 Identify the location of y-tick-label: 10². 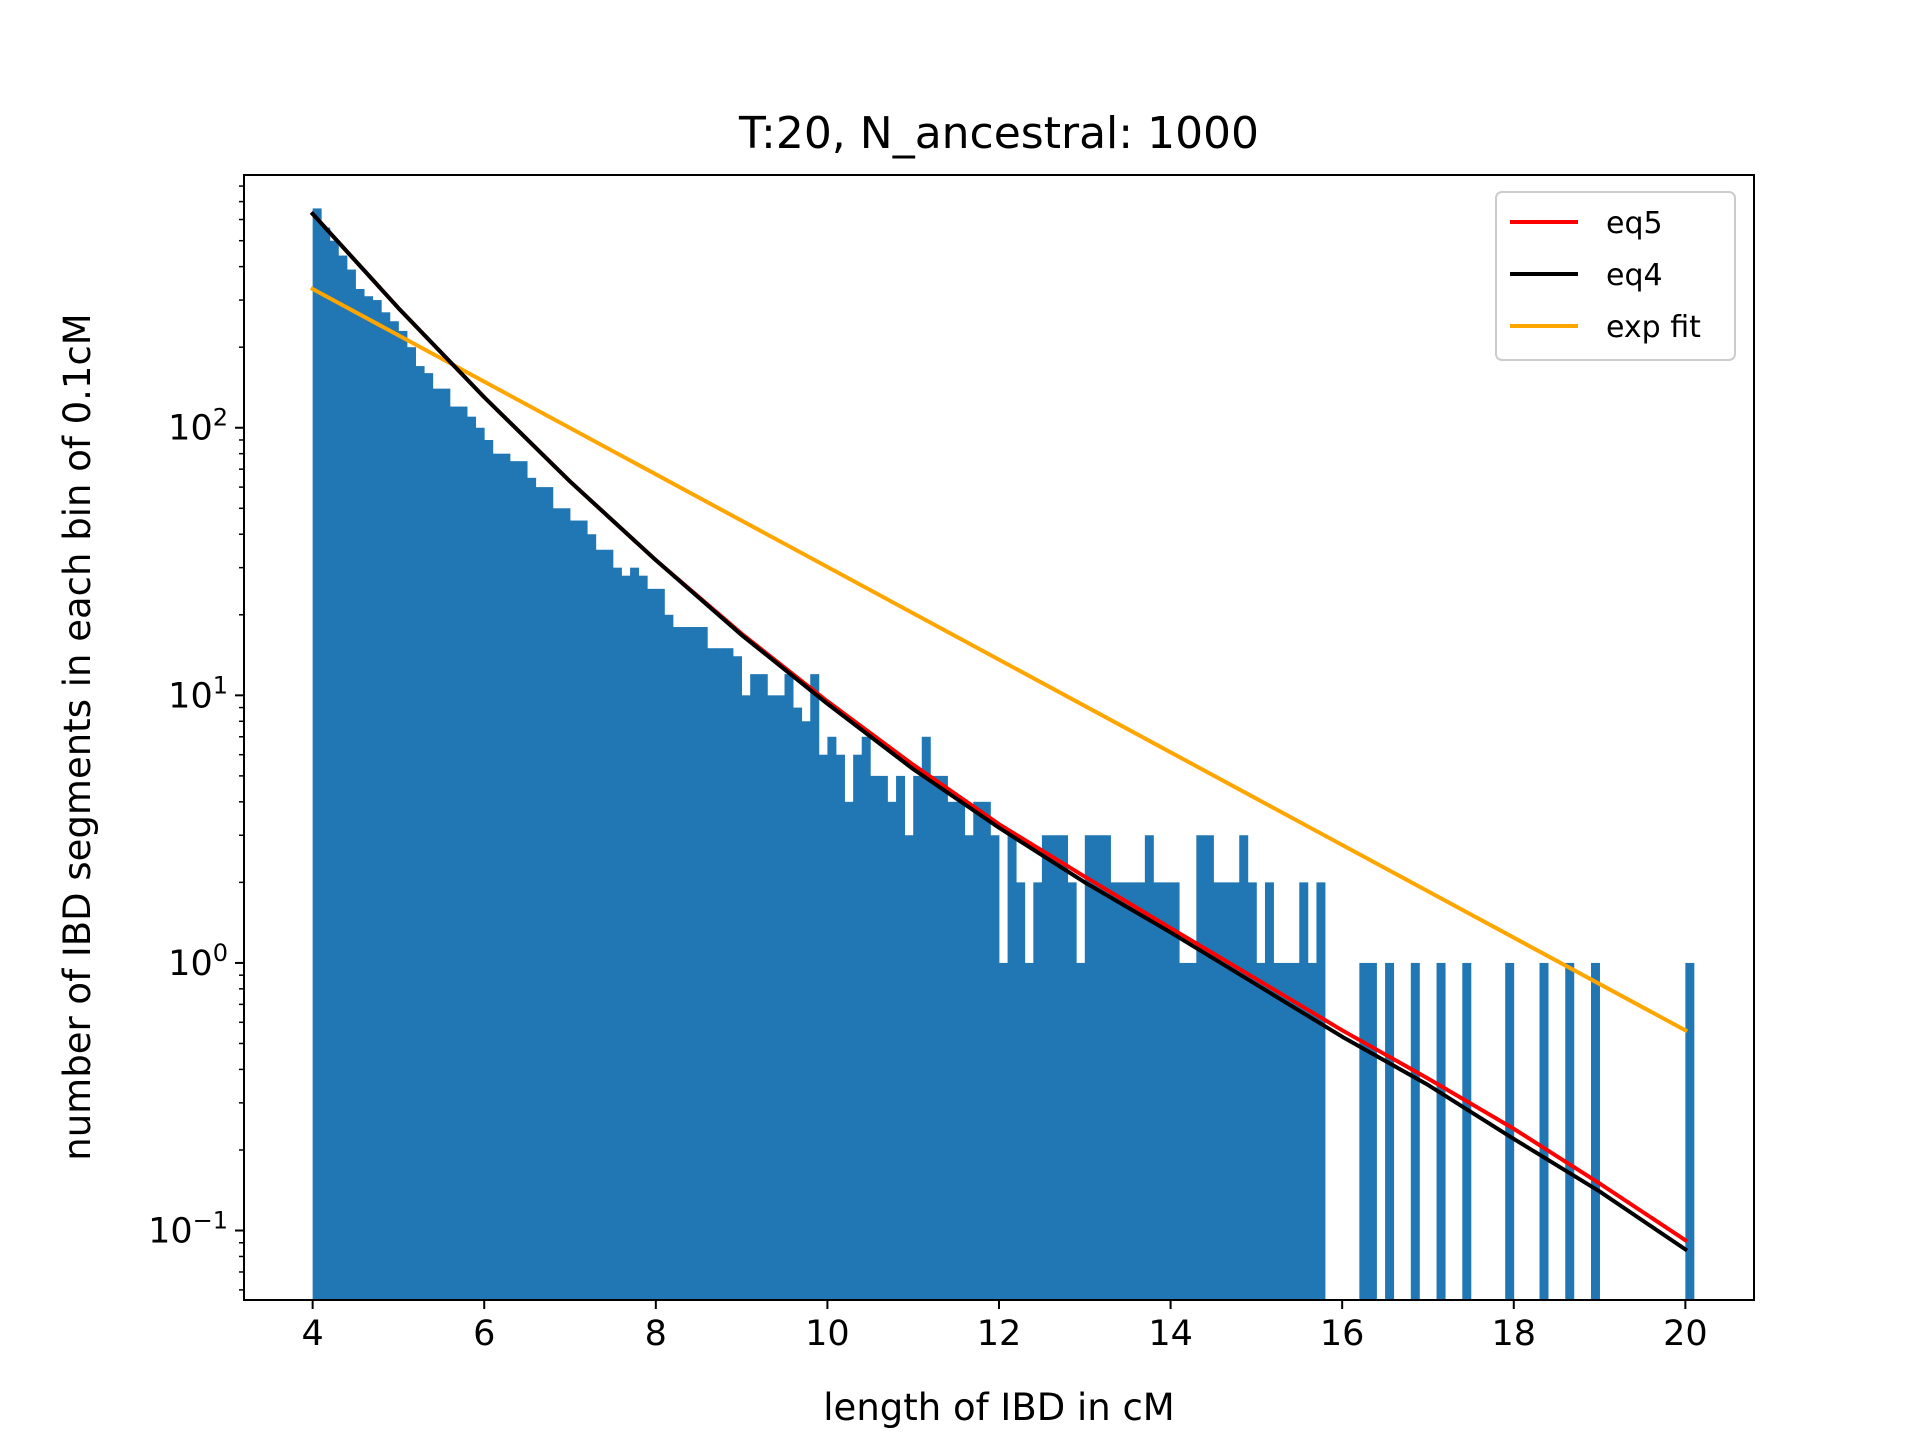
(198, 426).